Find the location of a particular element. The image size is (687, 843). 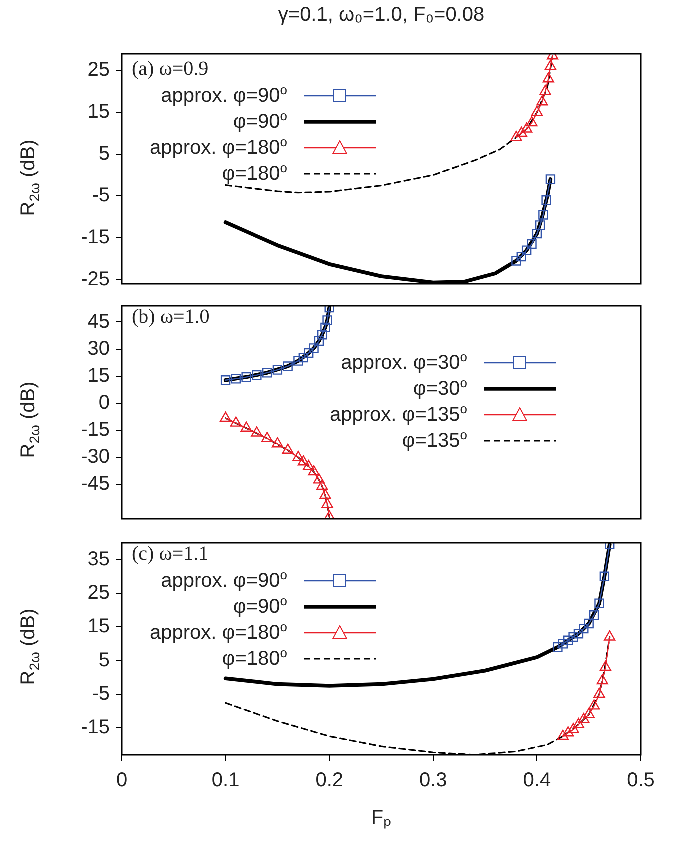

y-tick-label: 30 is located at coordinates (99, 349).